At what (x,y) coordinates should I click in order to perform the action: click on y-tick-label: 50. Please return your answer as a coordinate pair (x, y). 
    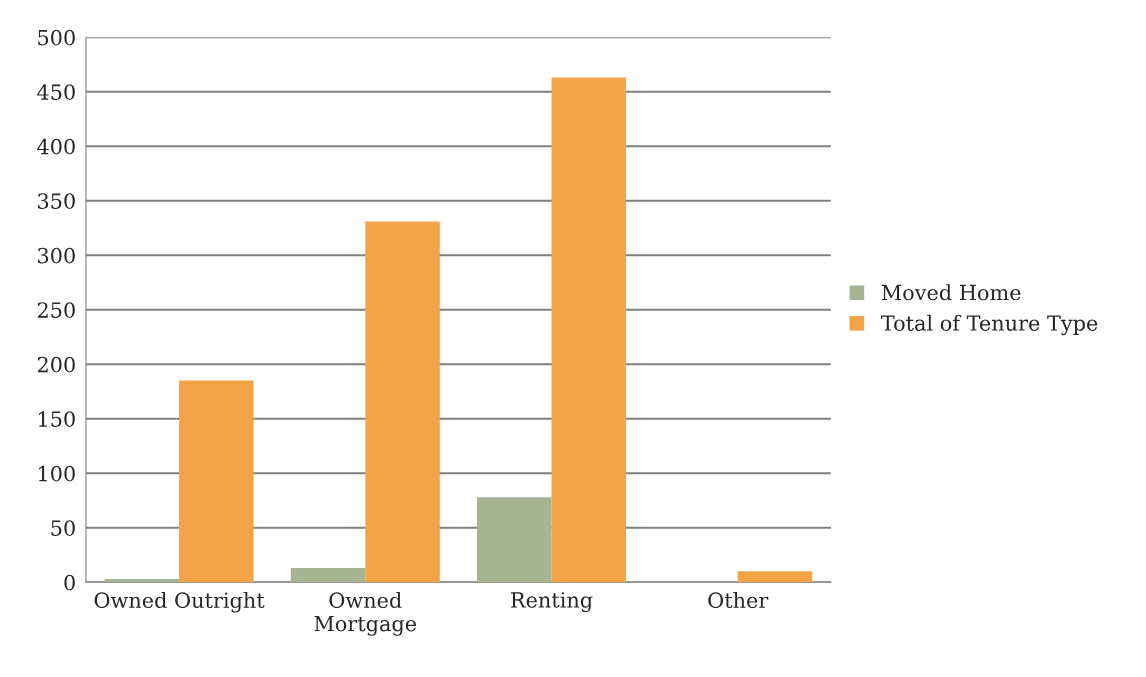
    Looking at the image, I should click on (63, 528).